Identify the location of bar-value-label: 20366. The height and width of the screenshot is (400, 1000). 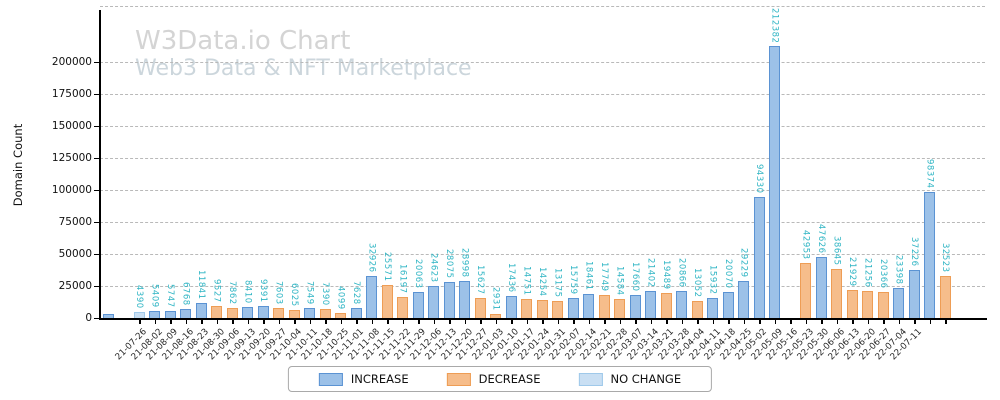
(883, 274).